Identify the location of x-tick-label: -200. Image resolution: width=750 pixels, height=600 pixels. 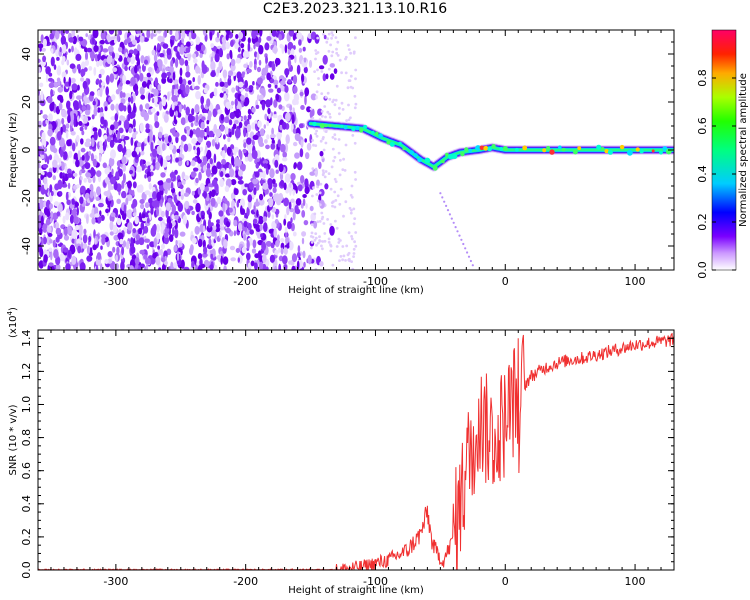
(245, 281).